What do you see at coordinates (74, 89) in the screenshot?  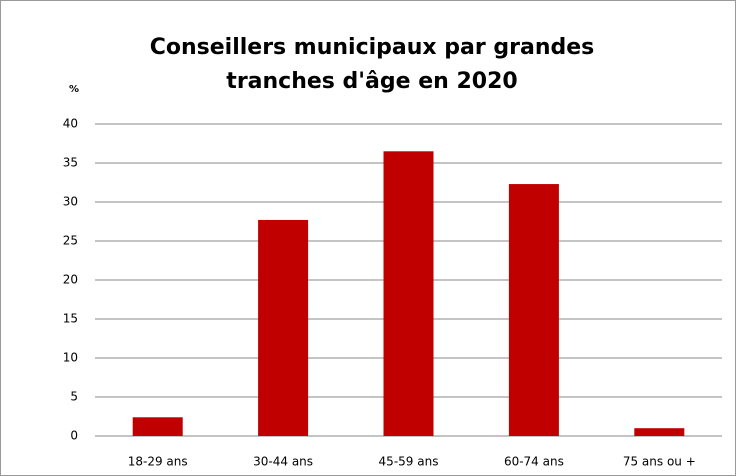 I see `y-axis-label: %` at bounding box center [74, 89].